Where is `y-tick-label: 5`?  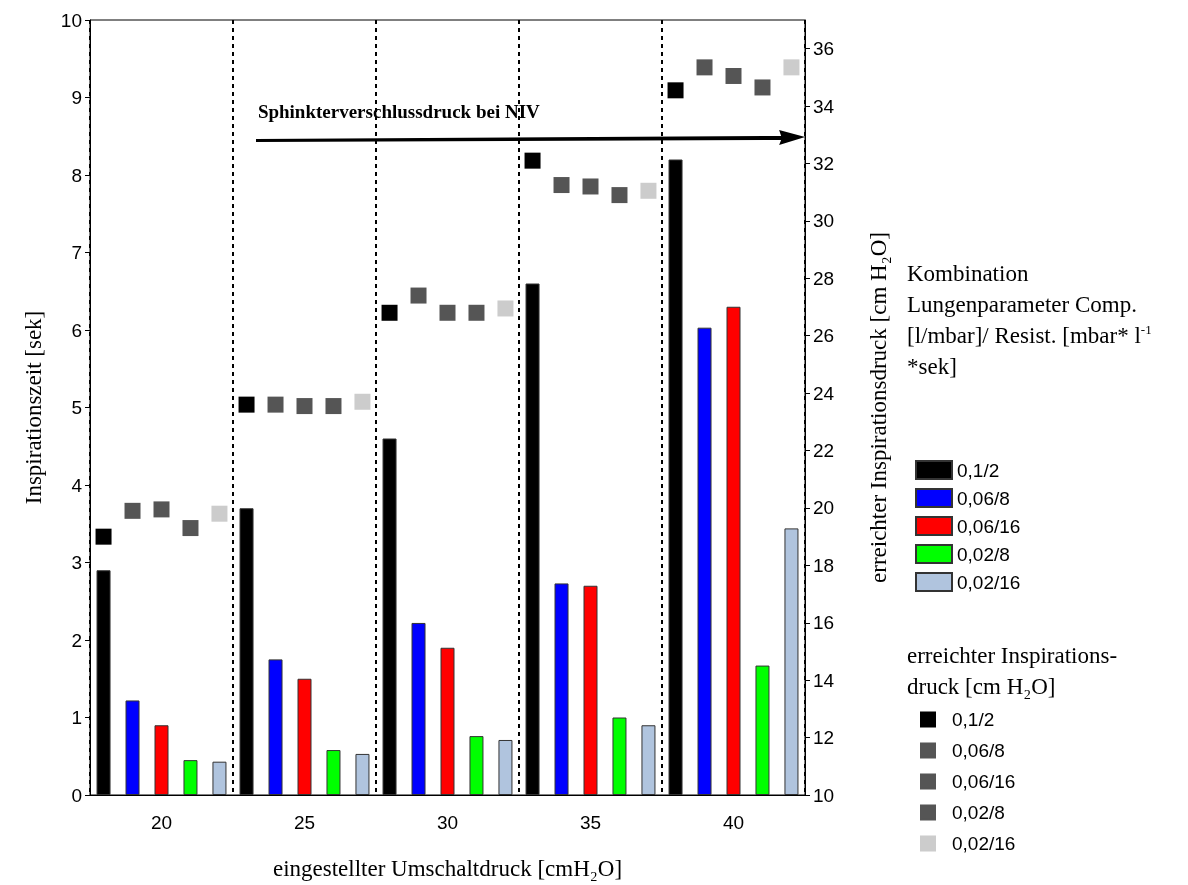
y-tick-label: 5 is located at coordinates (76, 407).